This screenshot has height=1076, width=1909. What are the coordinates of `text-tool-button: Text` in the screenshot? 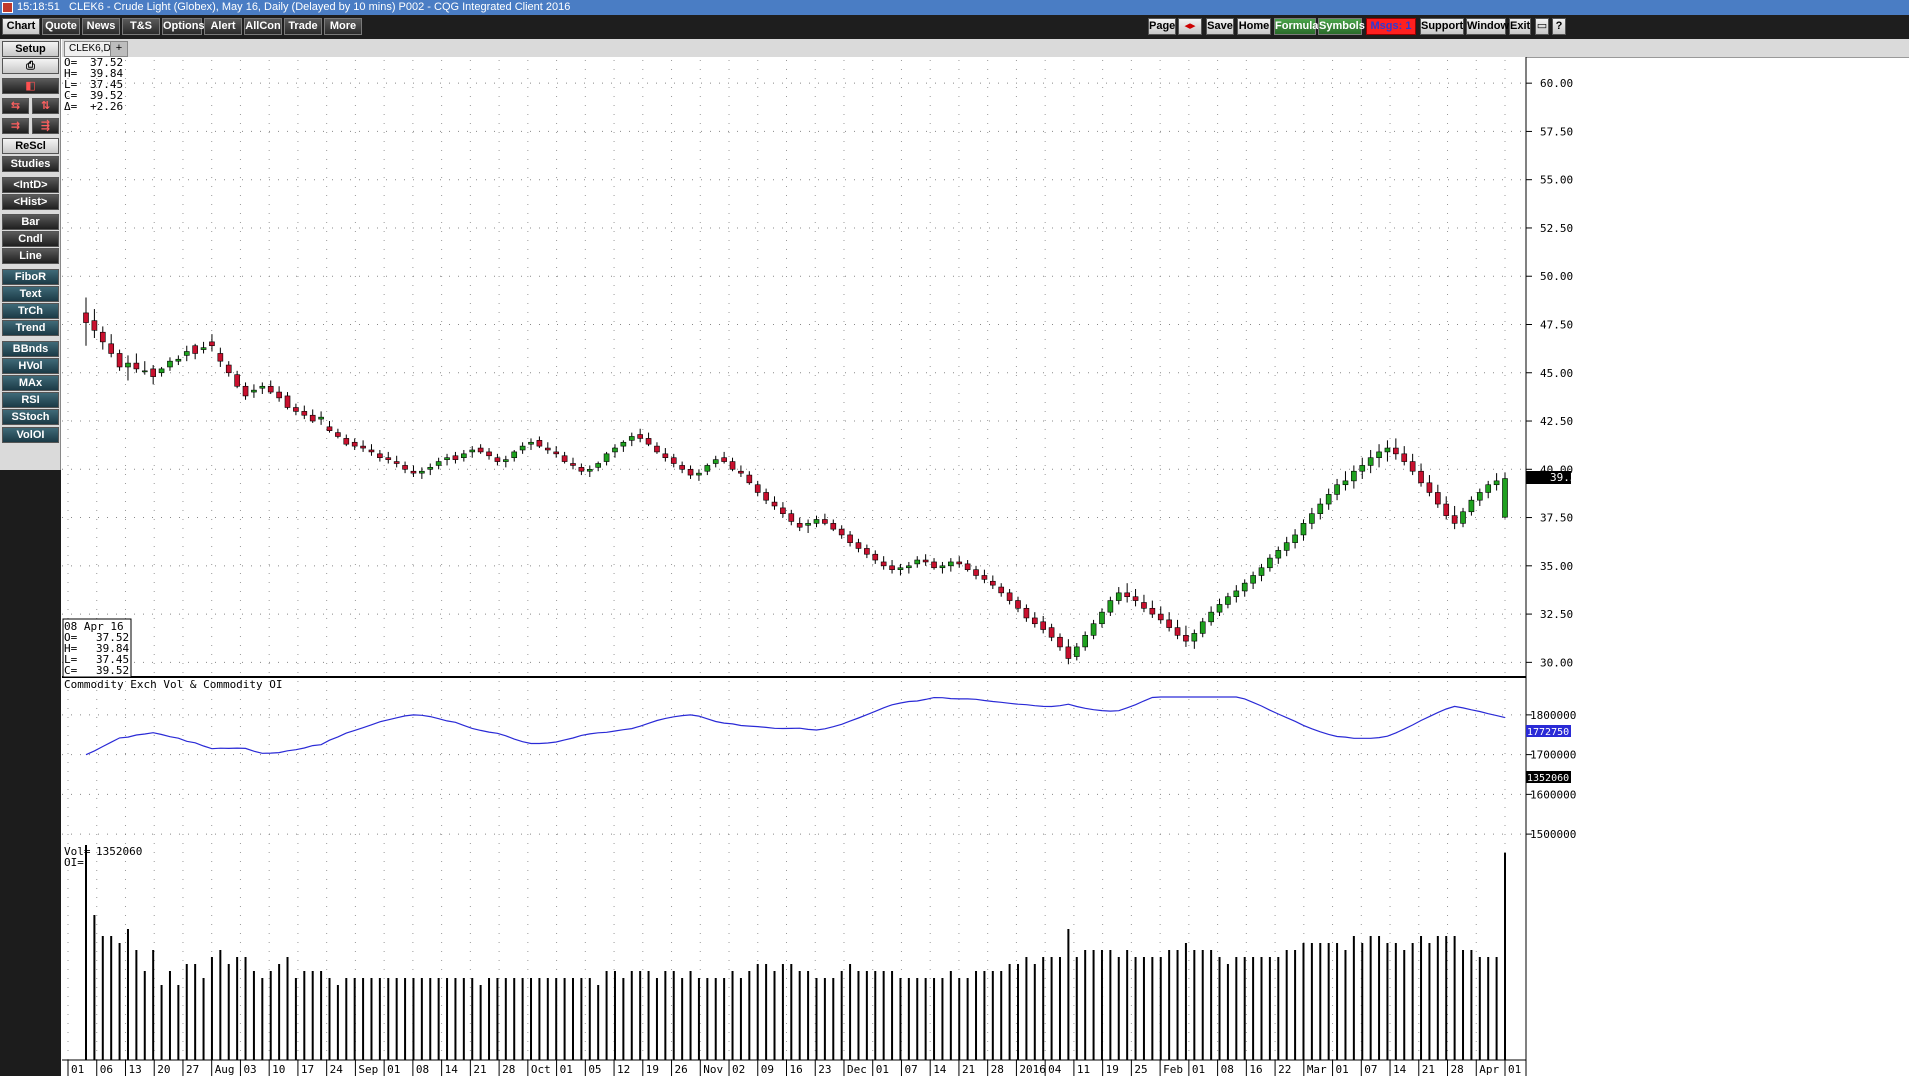 It's located at (30, 294).